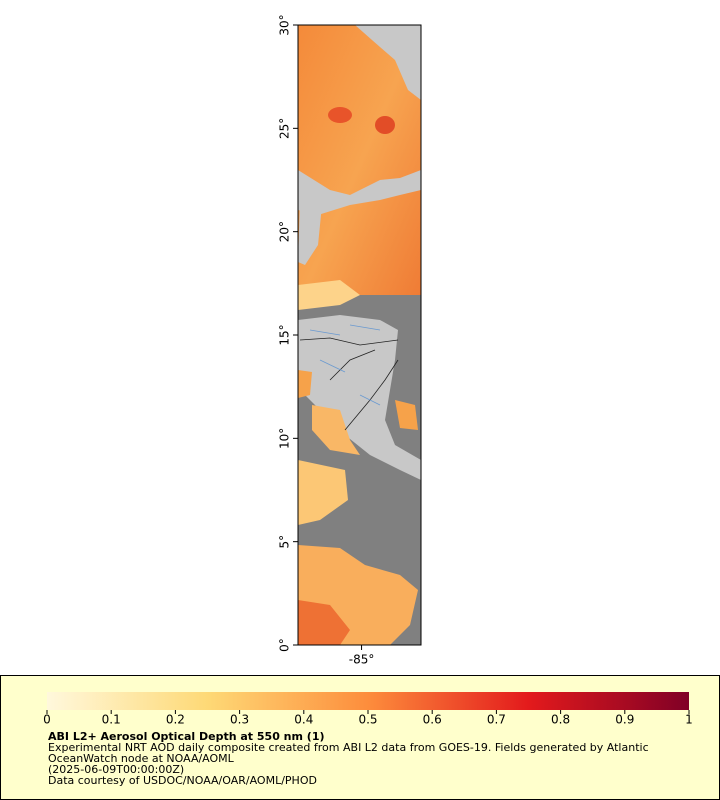 The height and width of the screenshot is (800, 720). What do you see at coordinates (345, 365) in the screenshot?
I see `river` at bounding box center [345, 365].